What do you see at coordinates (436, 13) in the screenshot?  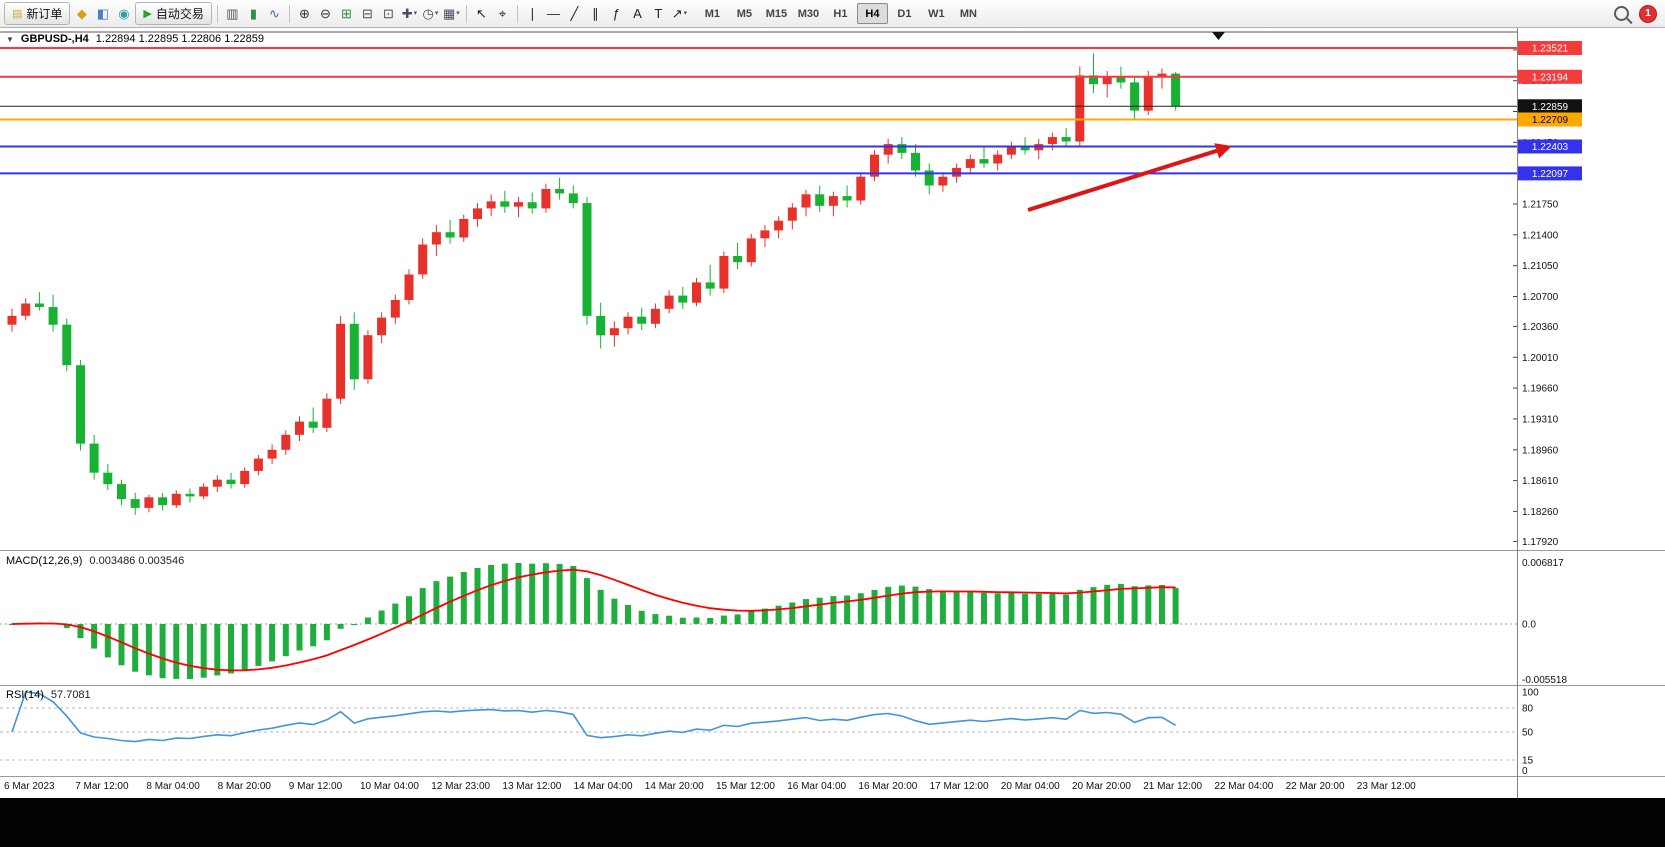 I see `period-icon-caret: ▾` at bounding box center [436, 13].